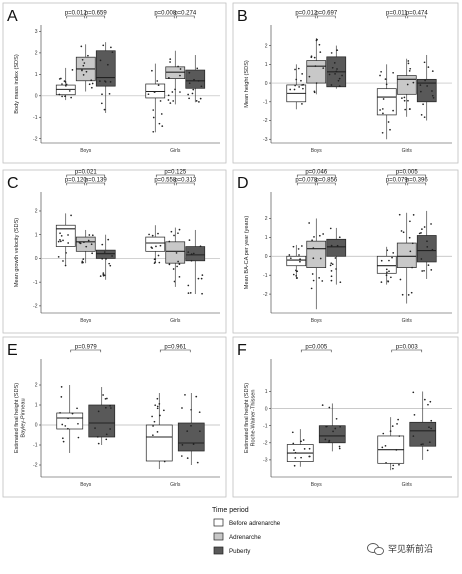 The image size is (462, 574). What do you see at coordinates (96, 181) in the screenshot?
I see `p-value-label: p=0.139` at bounding box center [96, 181].